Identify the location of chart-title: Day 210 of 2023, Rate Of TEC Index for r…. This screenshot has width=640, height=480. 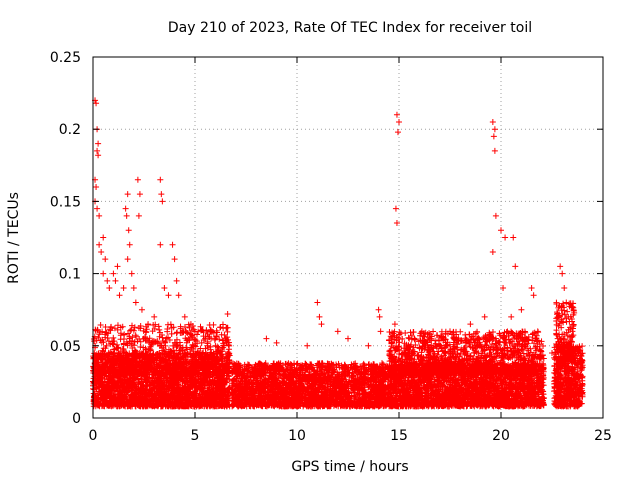
(350, 28).